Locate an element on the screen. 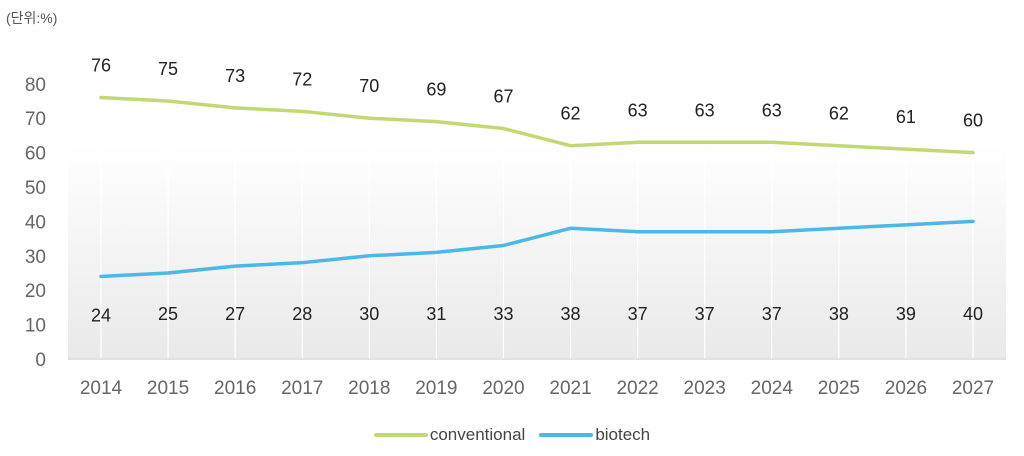 This screenshot has height=456, width=1024. x-tick-2027: 2027 is located at coordinates (973, 388).